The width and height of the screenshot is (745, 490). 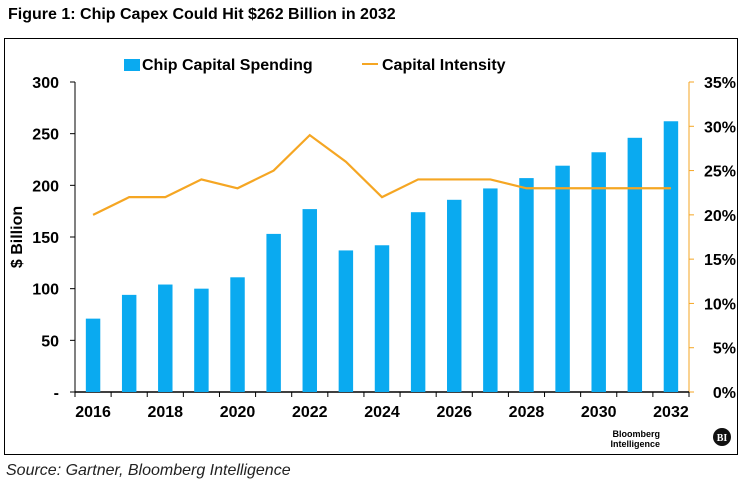 What do you see at coordinates (45, 186) in the screenshot?
I see `left-tick-label: 200` at bounding box center [45, 186].